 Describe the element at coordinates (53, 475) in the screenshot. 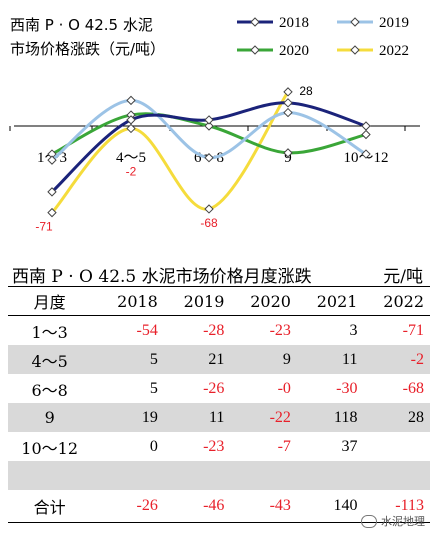

I see `row-month` at that location.